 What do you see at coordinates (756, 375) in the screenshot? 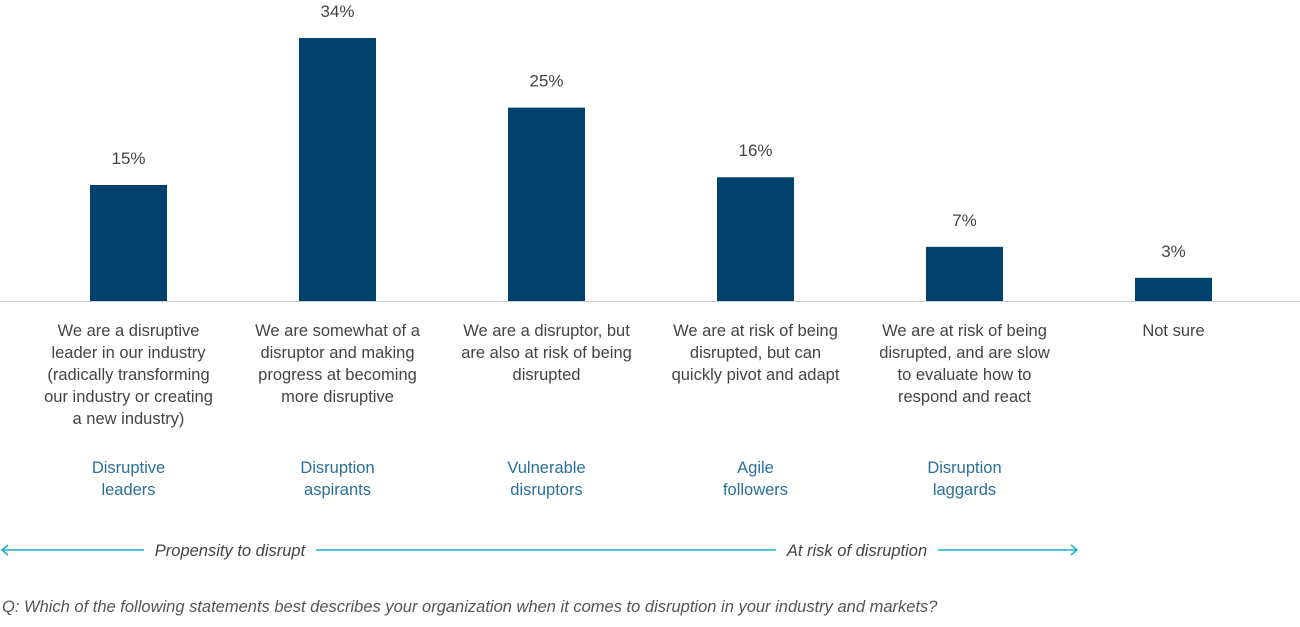
I see `category-label-line: quickly pivot and adapt` at bounding box center [756, 375].